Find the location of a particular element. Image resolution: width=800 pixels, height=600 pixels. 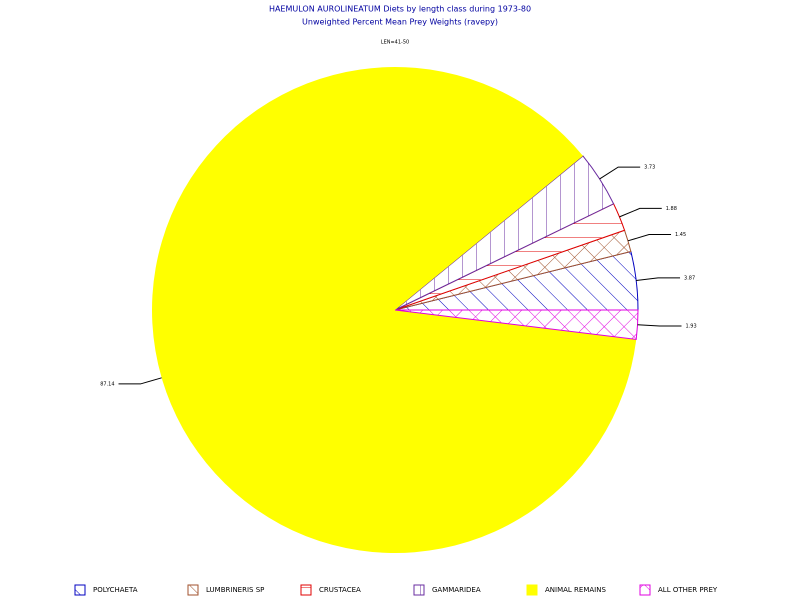

legend-label: POLYCHAETA is located at coordinates (115, 590).